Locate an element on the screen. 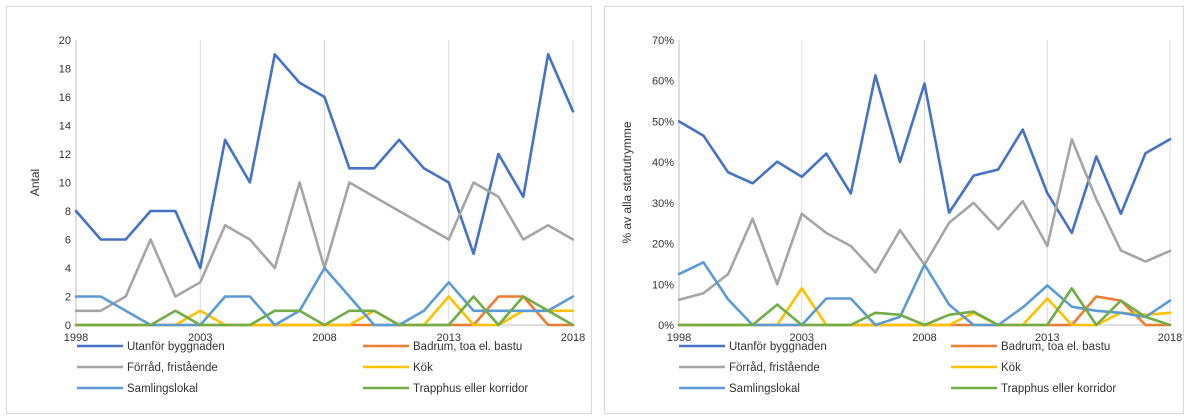  y-tick-label: 12 is located at coordinates (65, 155).